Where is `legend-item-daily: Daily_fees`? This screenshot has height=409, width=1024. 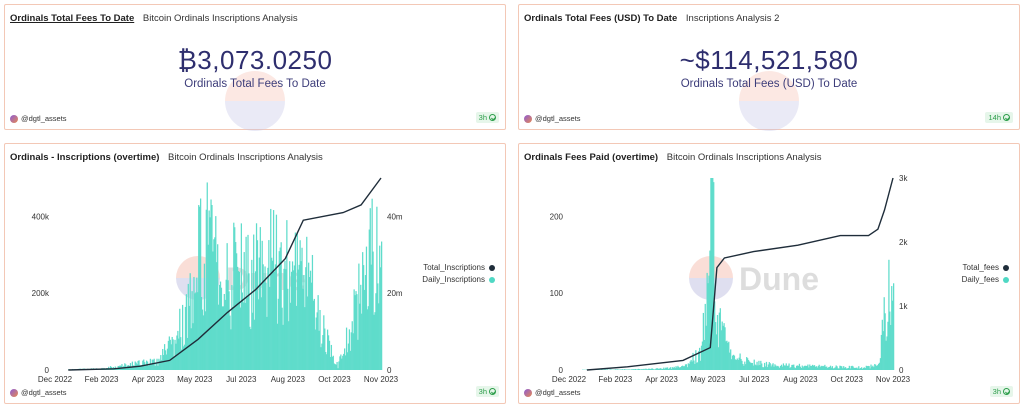 legend-item-daily: Daily_fees is located at coordinates (985, 280).